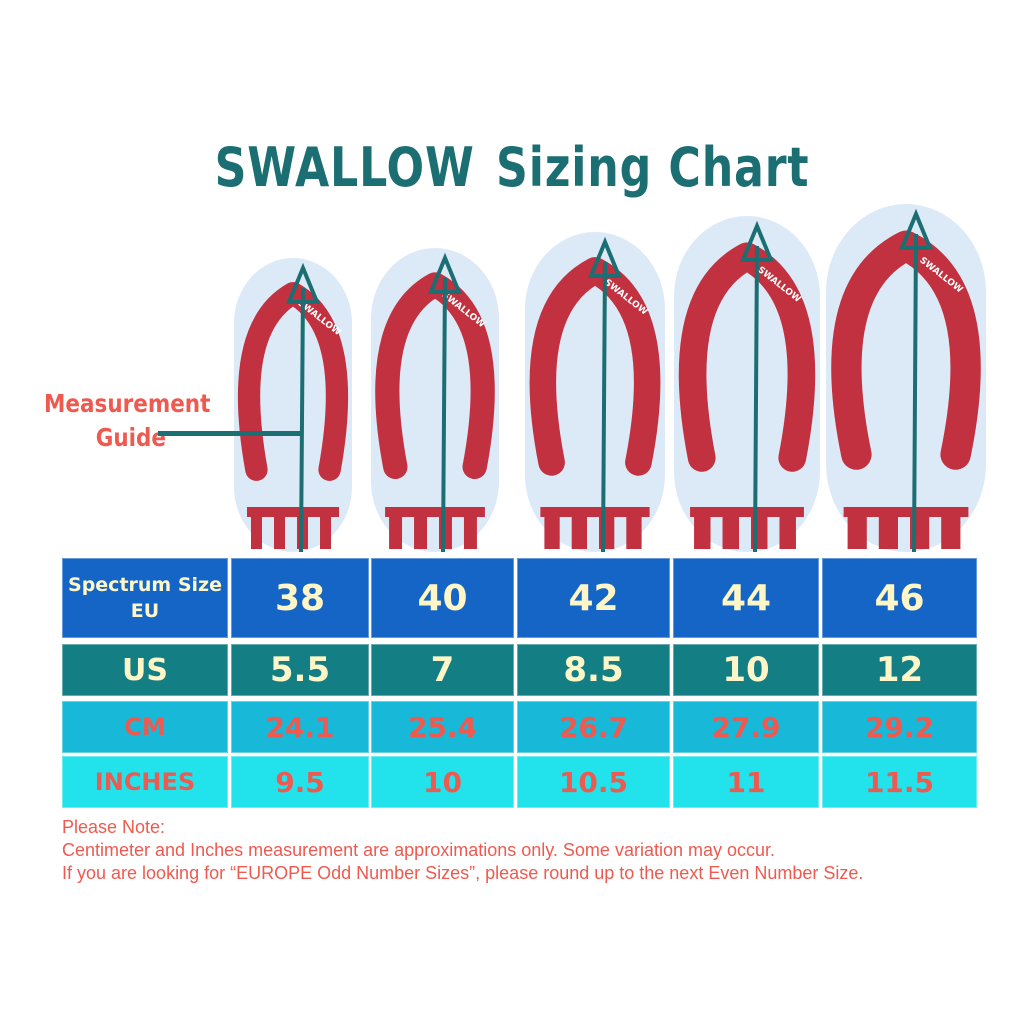  I want to click on cell-inches-1: 9.5, so click(300, 782).